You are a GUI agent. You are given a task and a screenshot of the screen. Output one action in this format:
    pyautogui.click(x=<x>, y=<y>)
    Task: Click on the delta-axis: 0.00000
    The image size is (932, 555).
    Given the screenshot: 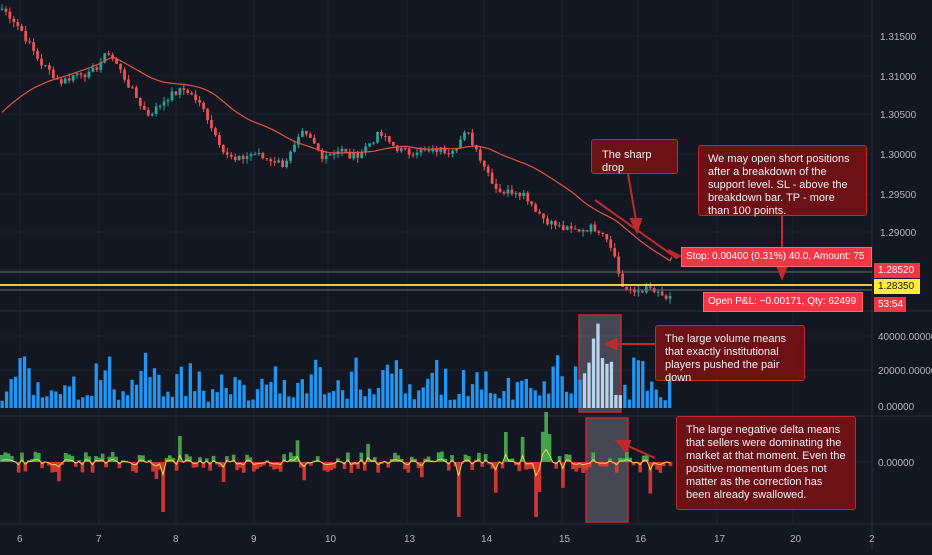 What is the action you would take?
    pyautogui.click(x=896, y=463)
    